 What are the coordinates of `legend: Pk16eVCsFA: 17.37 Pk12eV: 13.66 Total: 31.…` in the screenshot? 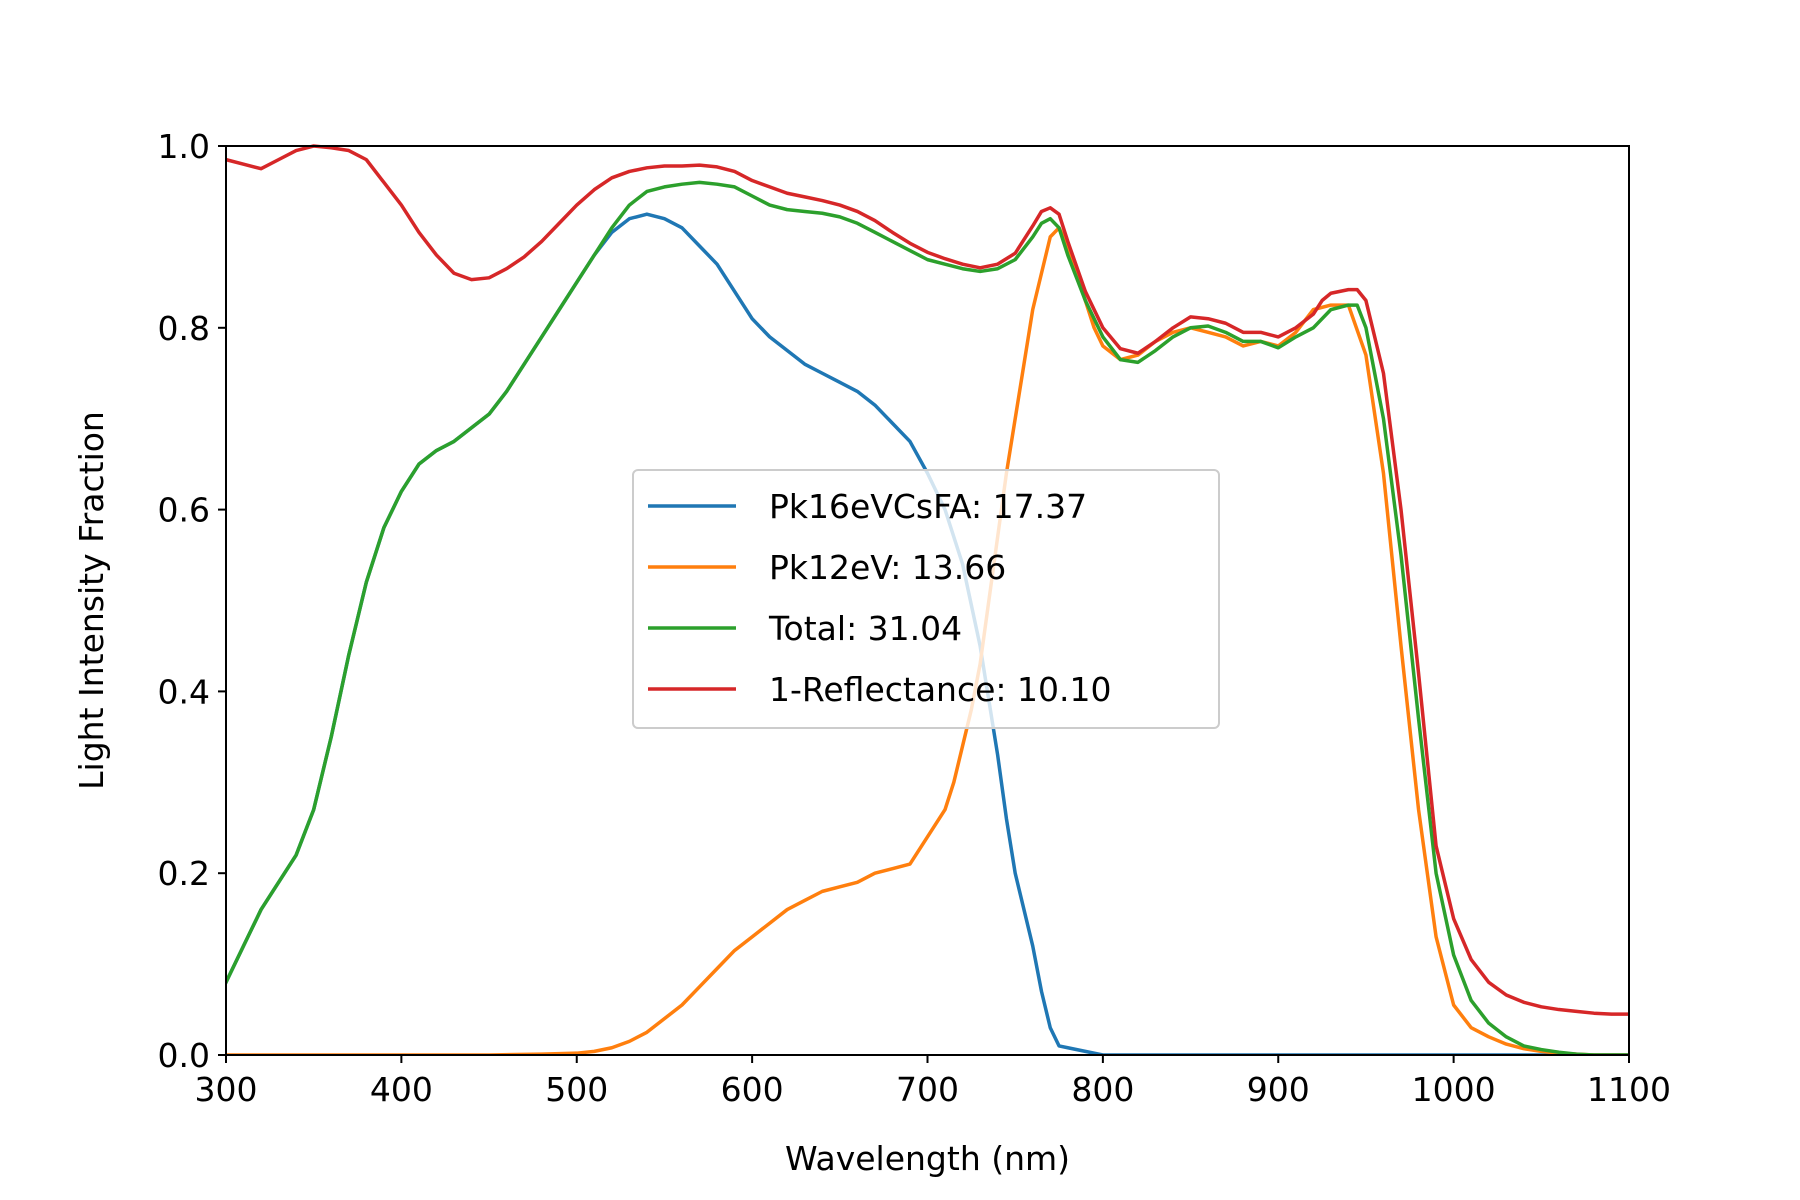 It's located at (926, 599).